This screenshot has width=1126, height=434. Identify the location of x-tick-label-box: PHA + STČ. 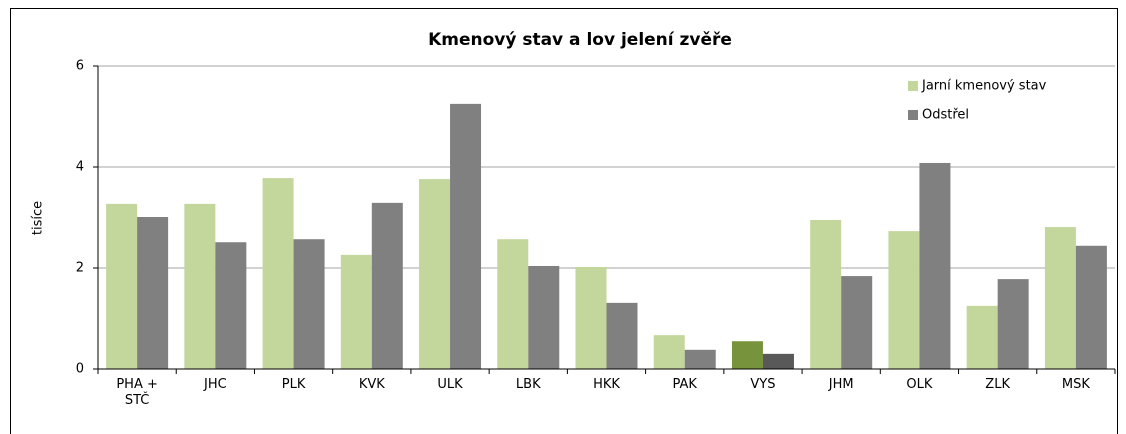
(137, 392).